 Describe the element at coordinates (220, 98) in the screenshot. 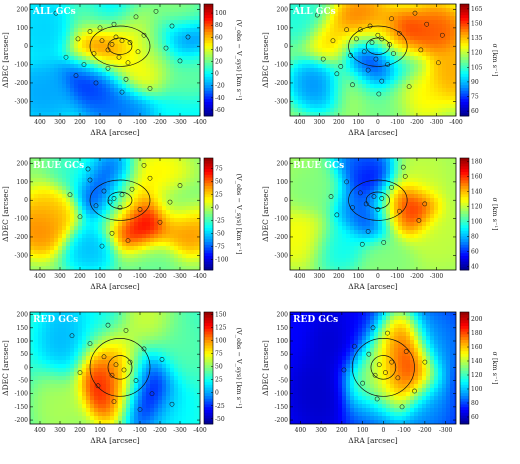

I see `colorbar-tick-label: -40` at that location.